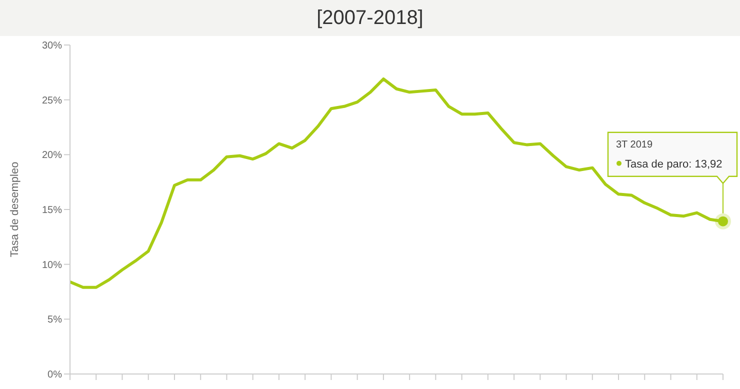  I want to click on y-tick-label: 15%, so click(52, 210).